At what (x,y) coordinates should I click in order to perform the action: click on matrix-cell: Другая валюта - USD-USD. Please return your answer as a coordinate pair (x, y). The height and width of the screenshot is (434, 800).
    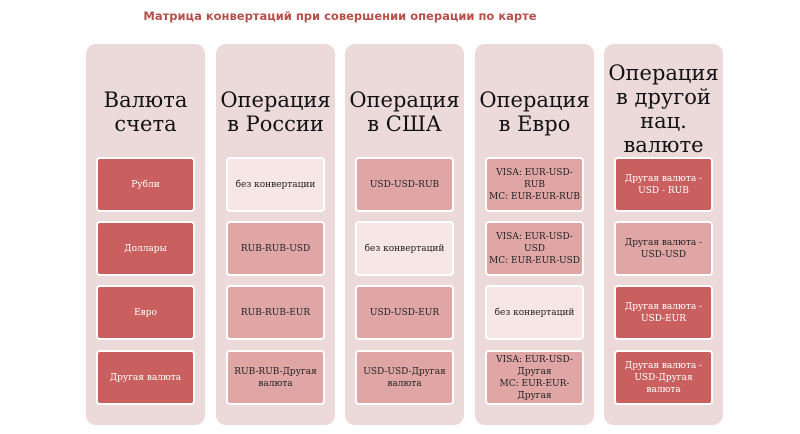
    Looking at the image, I should click on (663, 248).